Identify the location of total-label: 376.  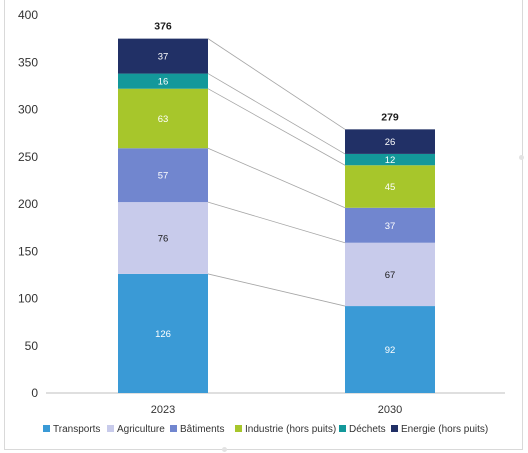
(163, 27).